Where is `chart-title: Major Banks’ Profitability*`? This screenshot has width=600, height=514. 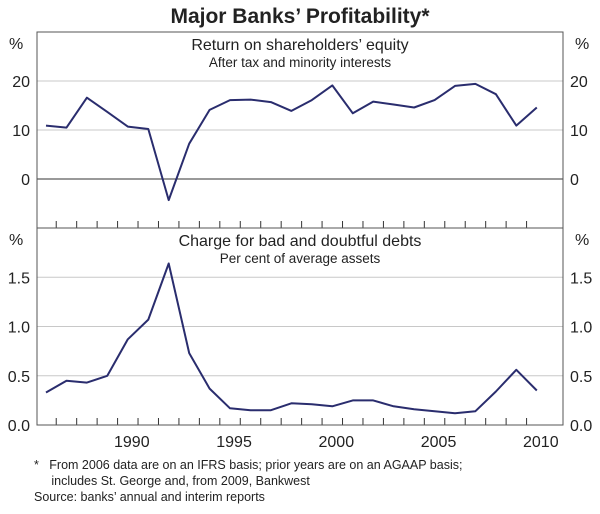
chart-title: Major Banks’ Profitability* is located at coordinates (300, 16).